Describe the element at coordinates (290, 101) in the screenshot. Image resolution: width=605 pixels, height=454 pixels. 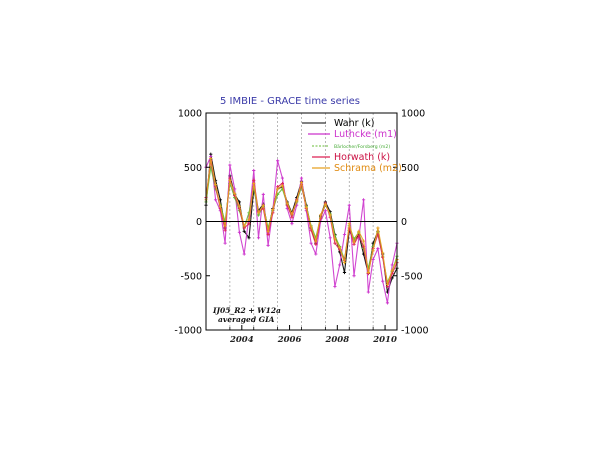
I see `chart-title: 5 IMBIE - GRACE time series` at that location.